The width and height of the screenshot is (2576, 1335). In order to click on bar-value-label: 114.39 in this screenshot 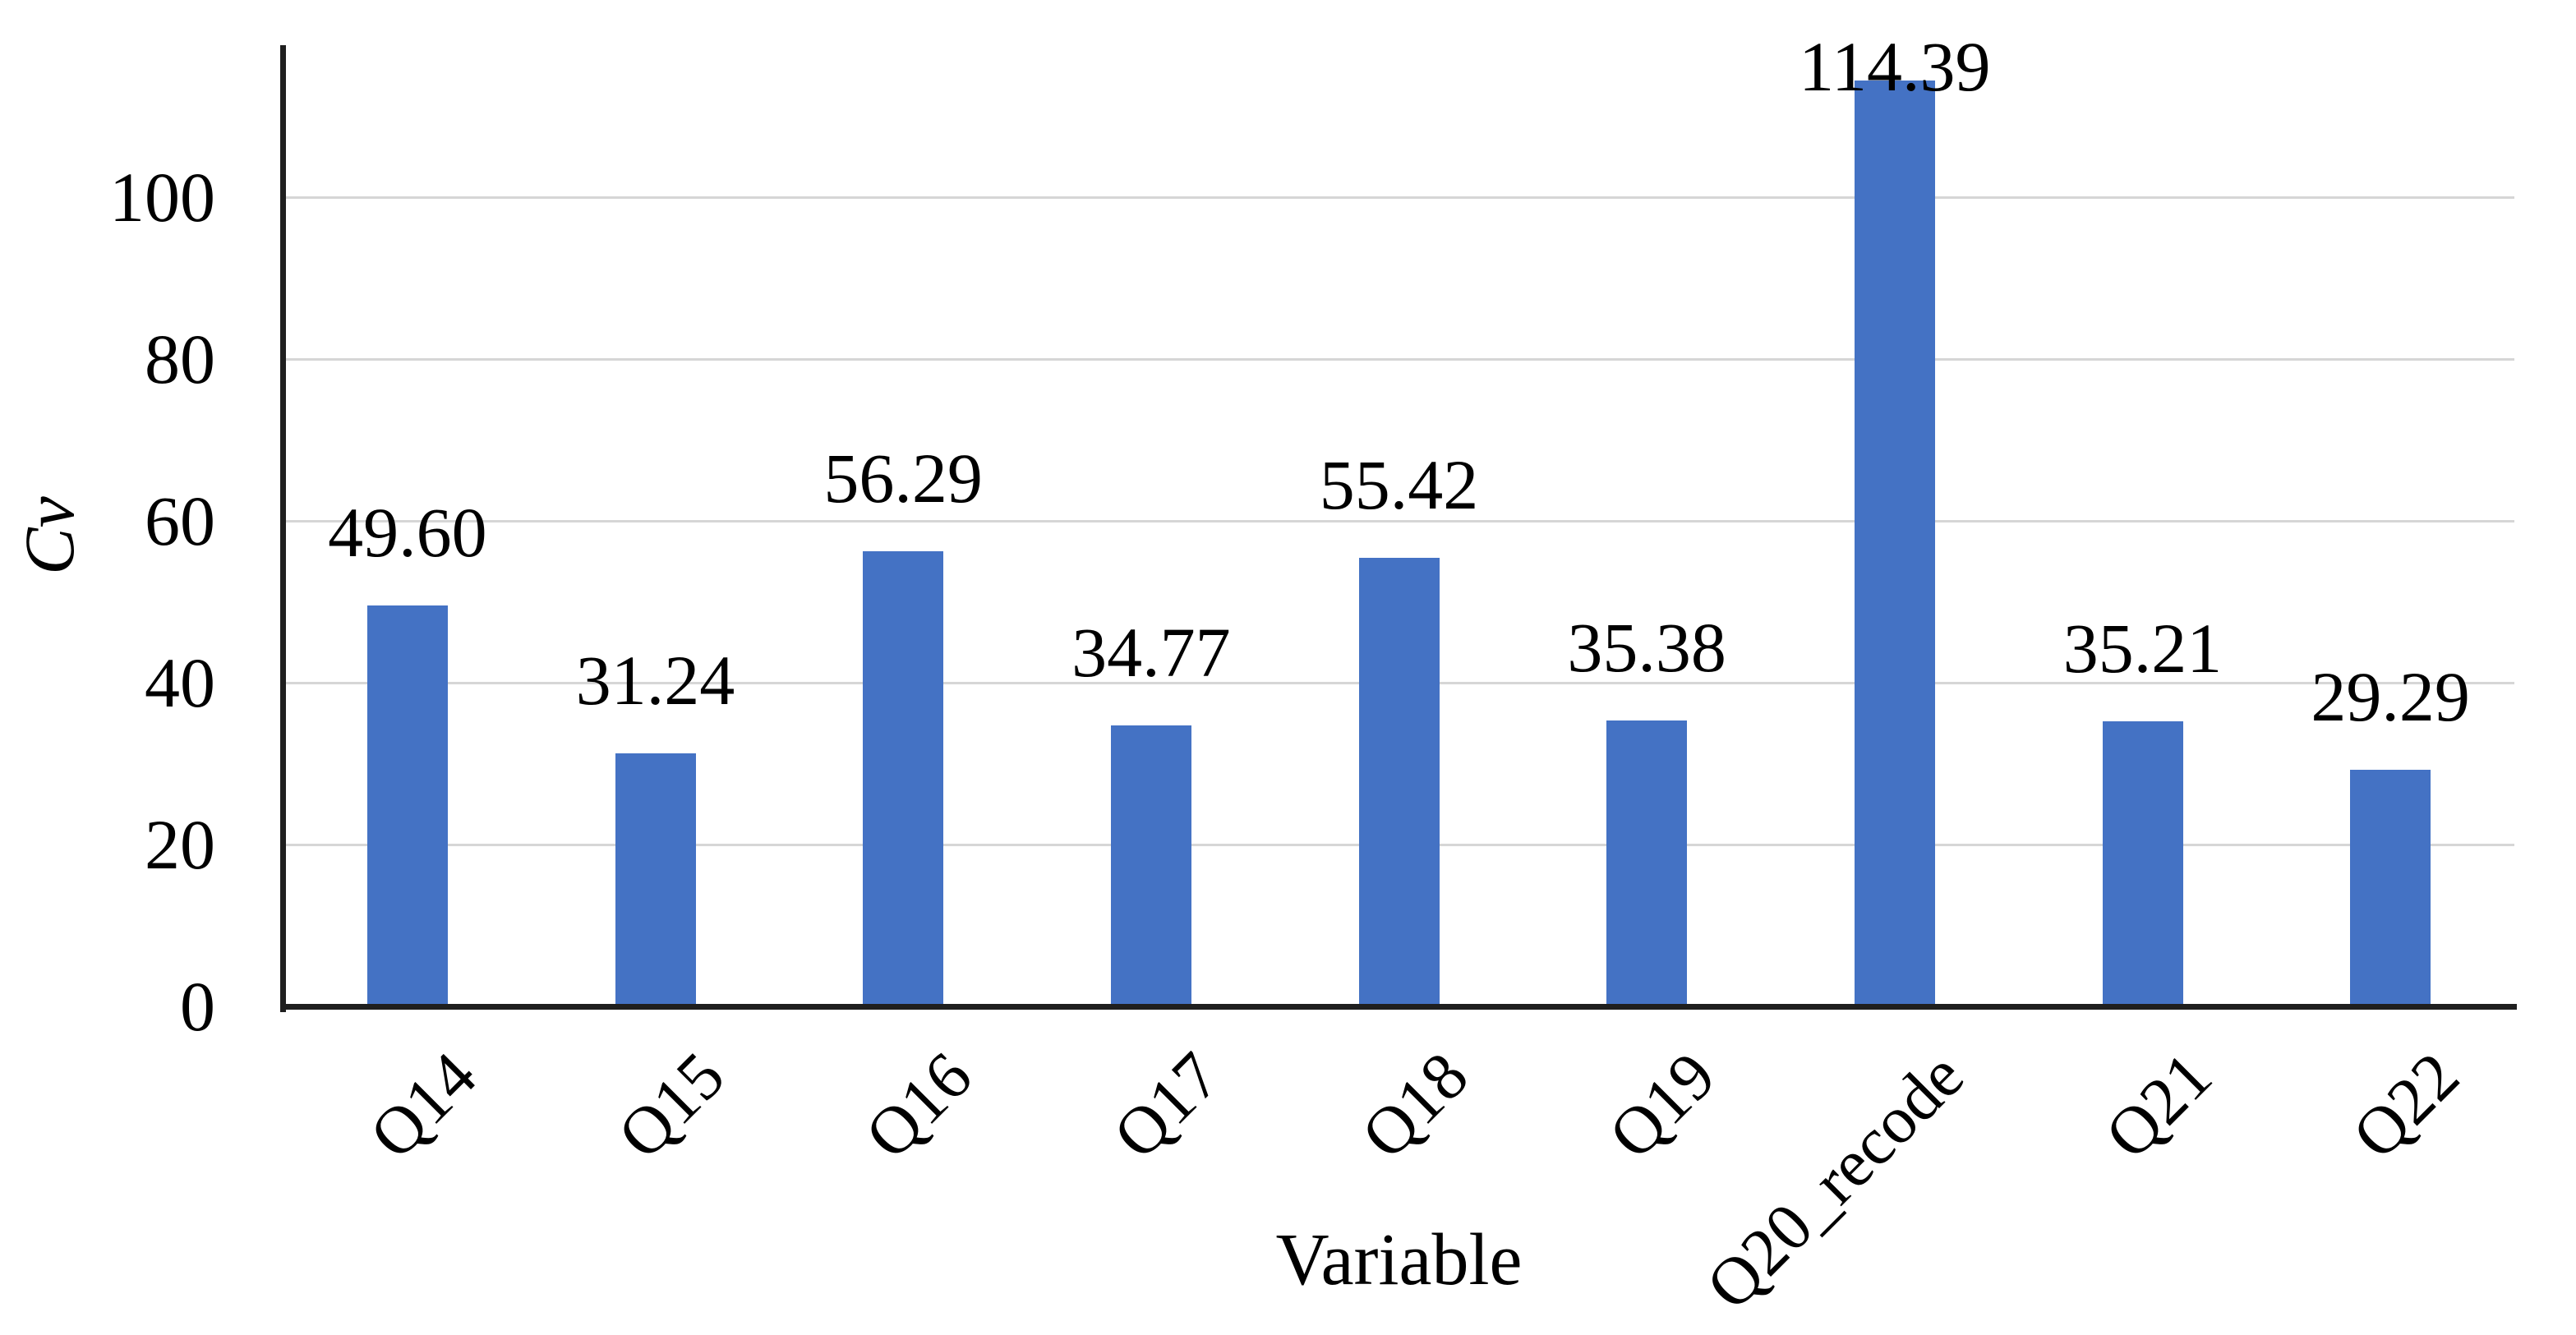, I will do `click(1895, 66)`.